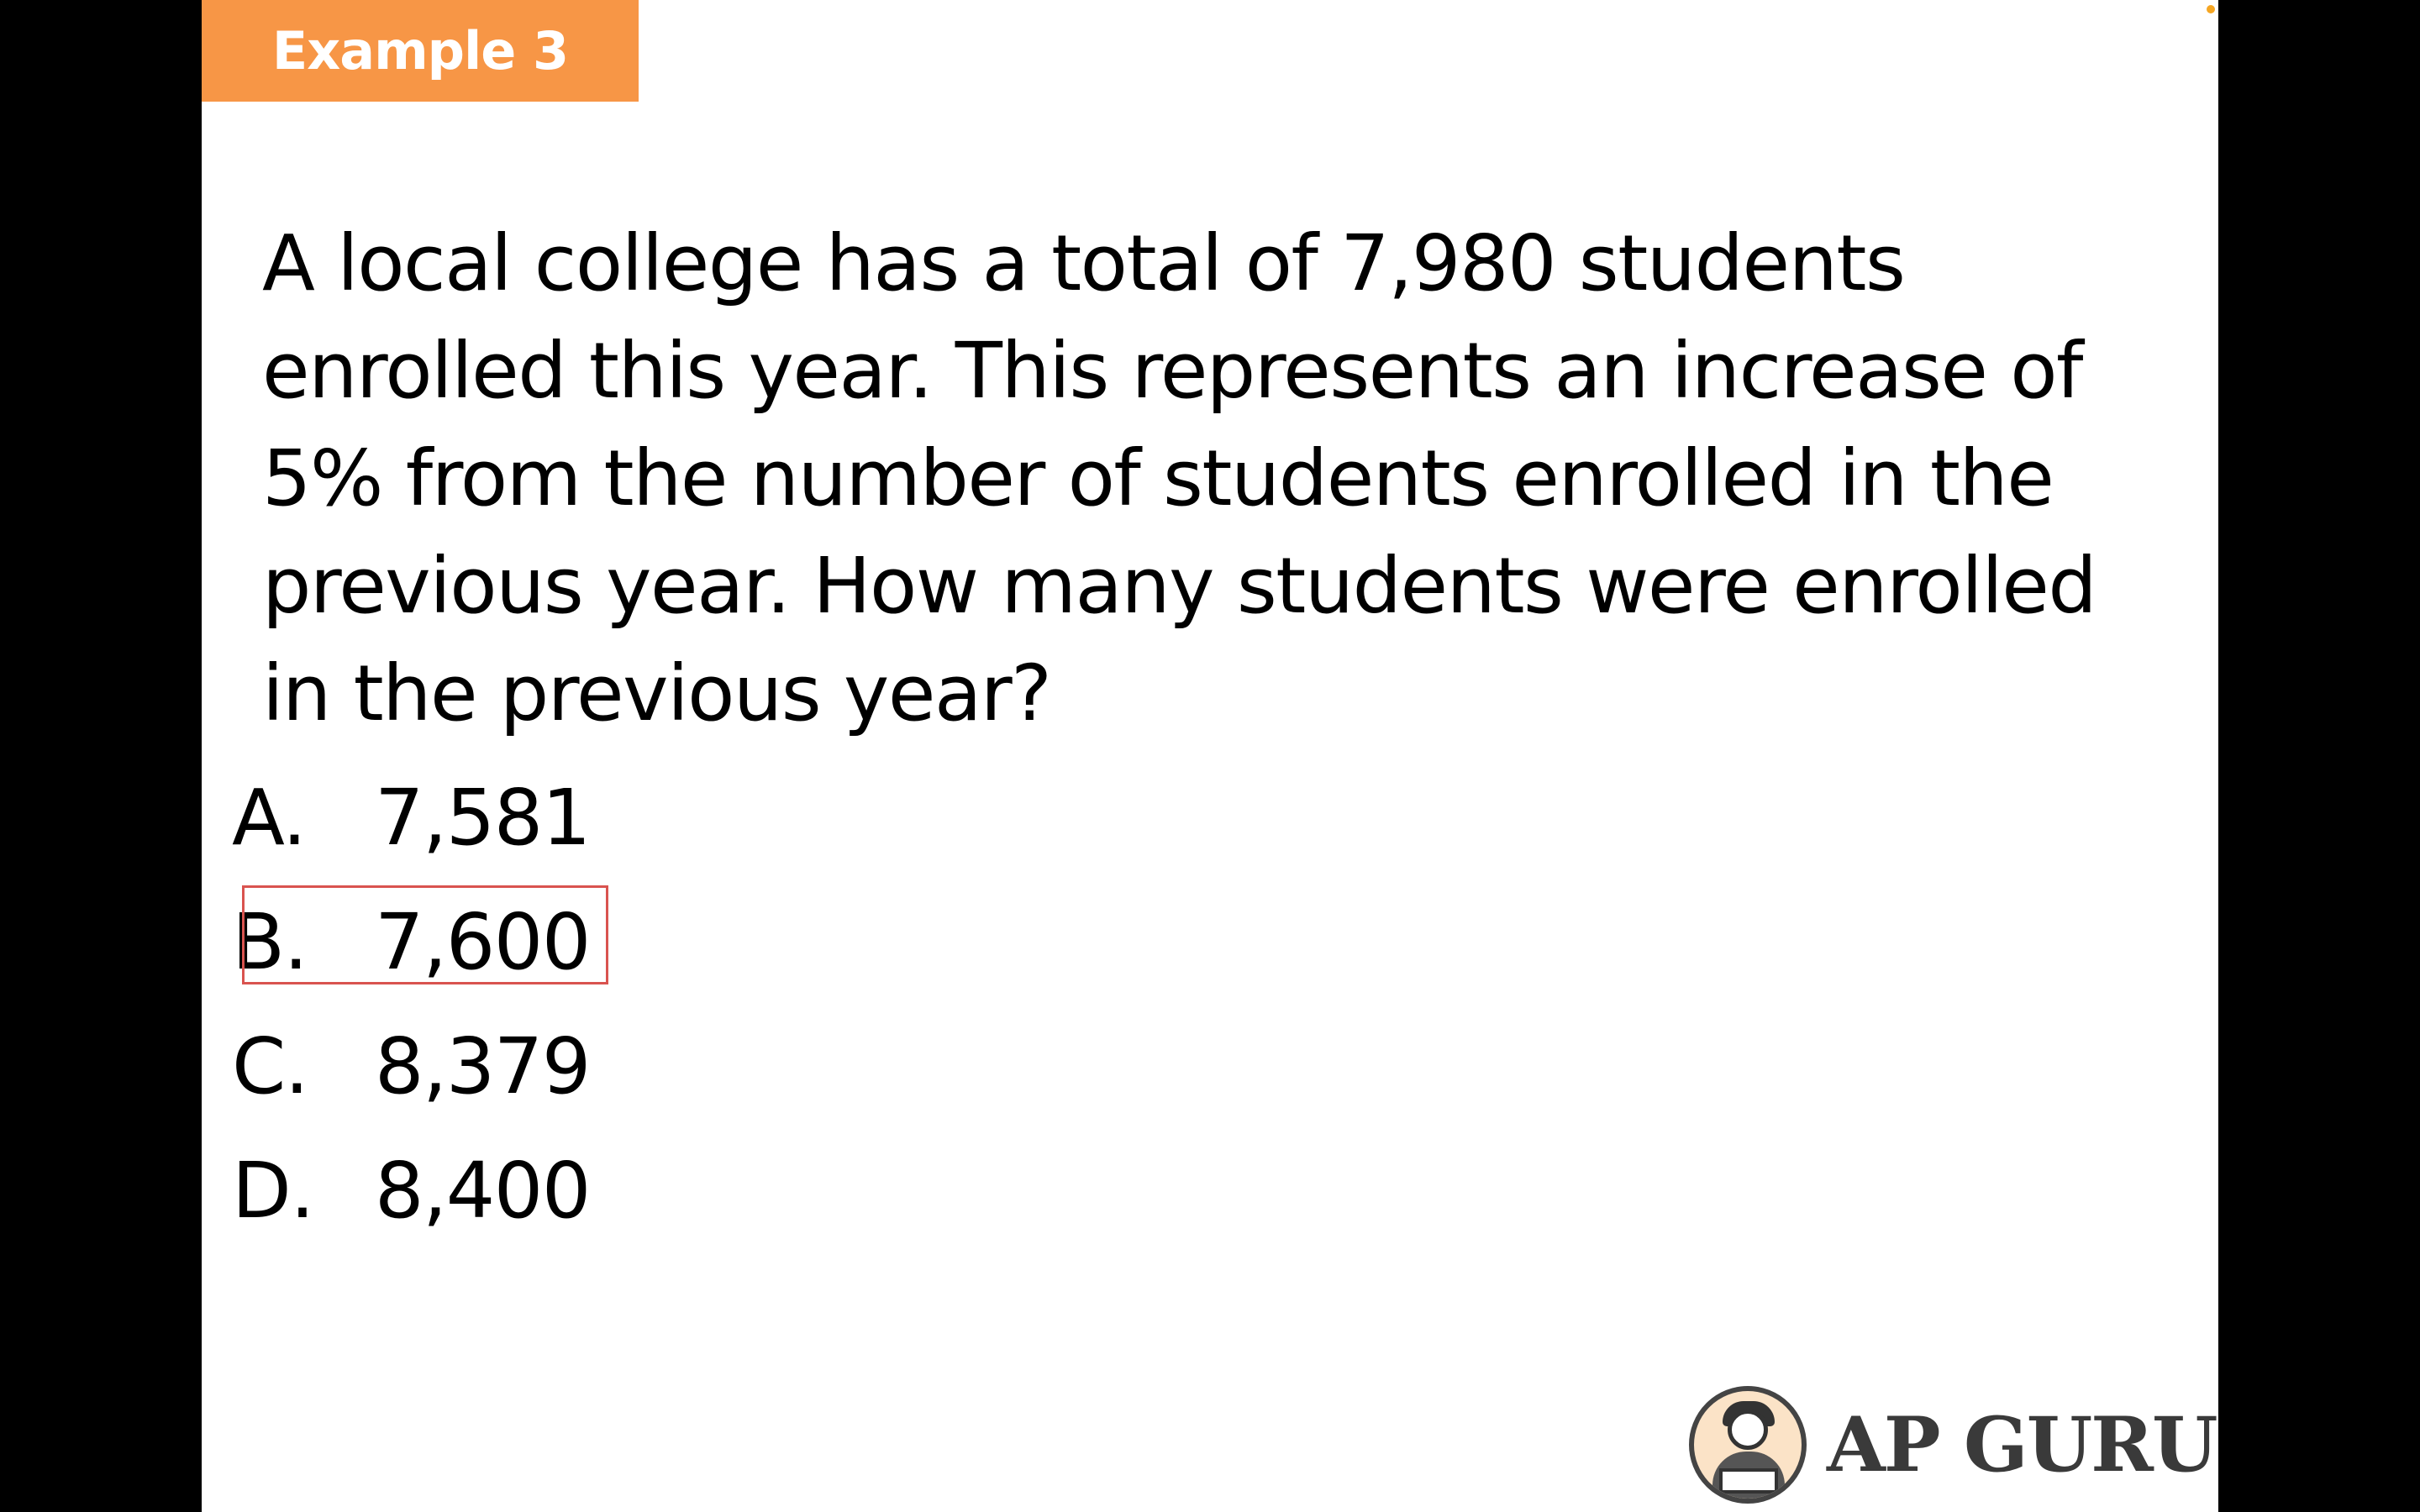 This screenshot has height=1512, width=2420. I want to click on option-value: 8,379, so click(483, 1066).